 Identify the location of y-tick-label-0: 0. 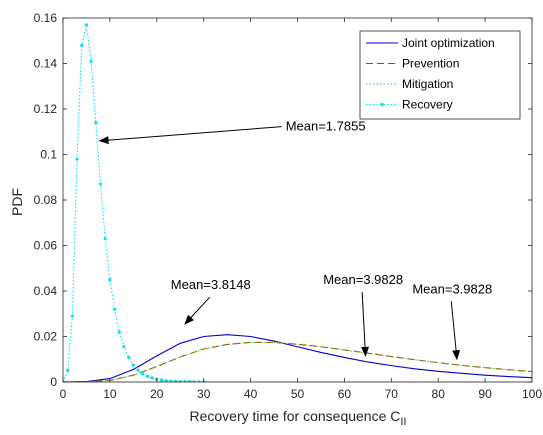
(53, 382).